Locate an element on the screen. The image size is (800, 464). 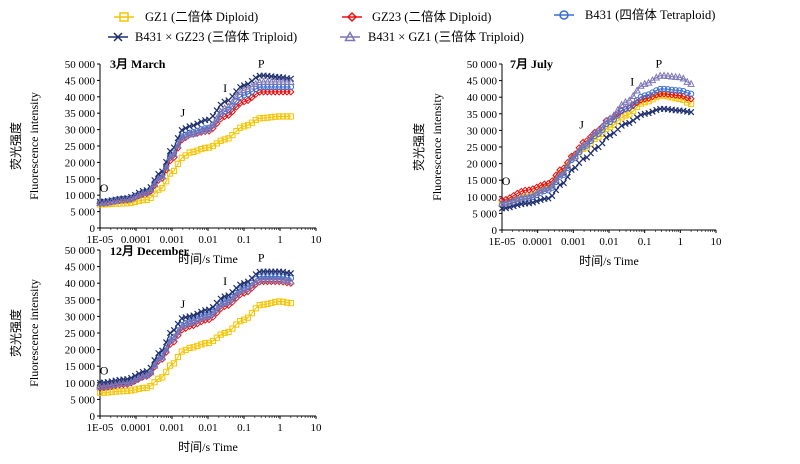
y-tick-label: 0 is located at coordinates (93, 229).